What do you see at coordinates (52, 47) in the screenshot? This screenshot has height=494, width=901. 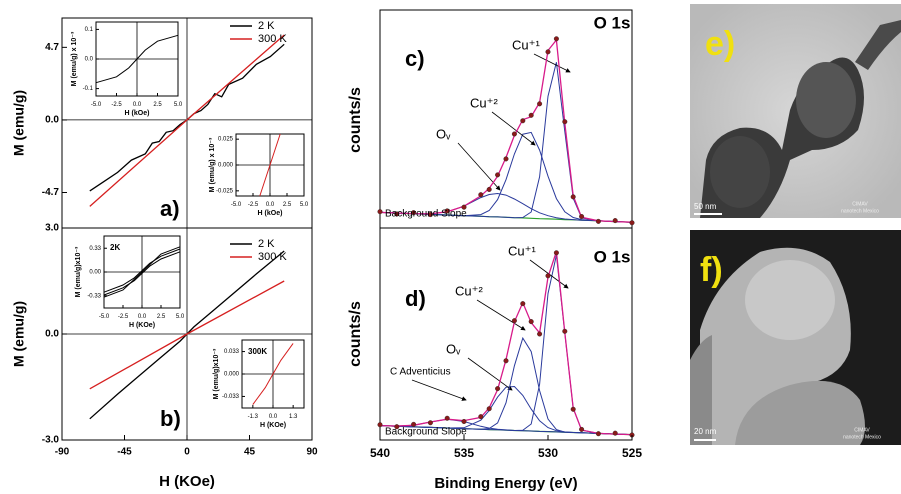 I see `y-tick-label: 4.7` at bounding box center [52, 47].